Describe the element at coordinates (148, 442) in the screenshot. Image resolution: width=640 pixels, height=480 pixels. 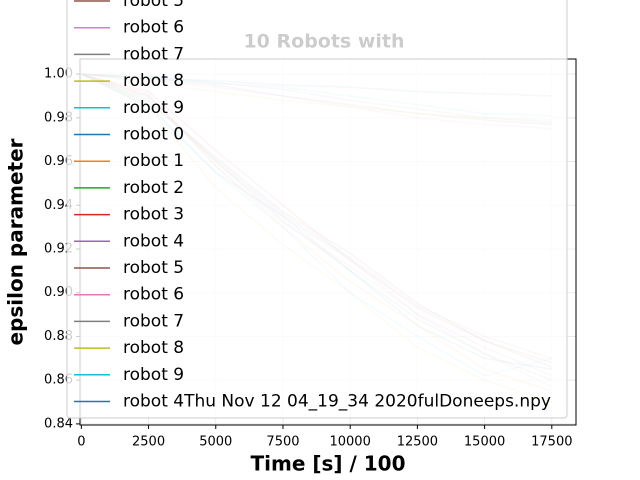
I see `x-tick-label: 2500` at that location.